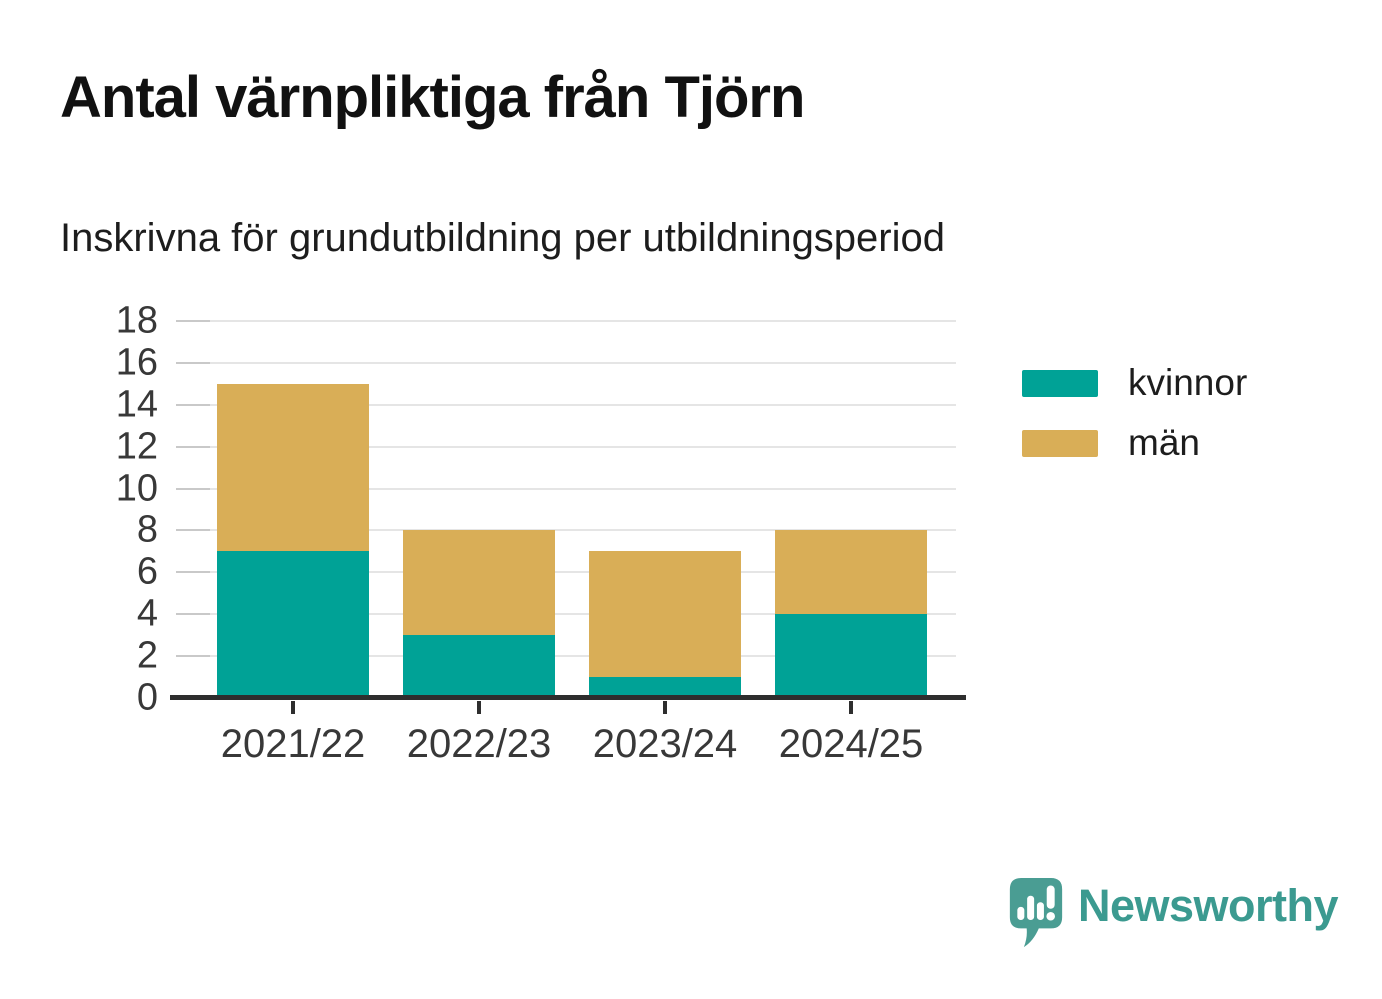 The height and width of the screenshot is (999, 1382). I want to click on y-axis-tick-label: 16, so click(136, 362).